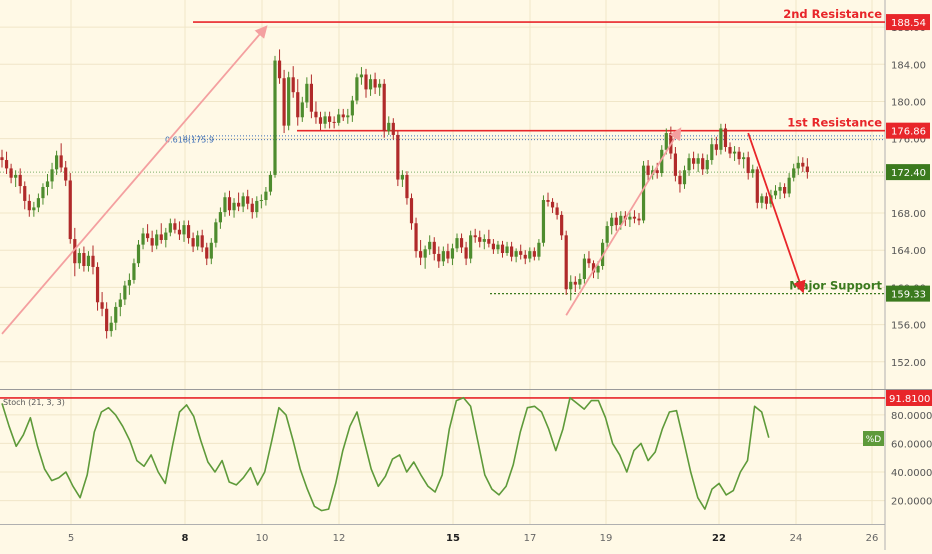 This screenshot has height=554, width=932. Describe the element at coordinates (606, 538) in the screenshot. I see `time-tick-label: 19` at that location.